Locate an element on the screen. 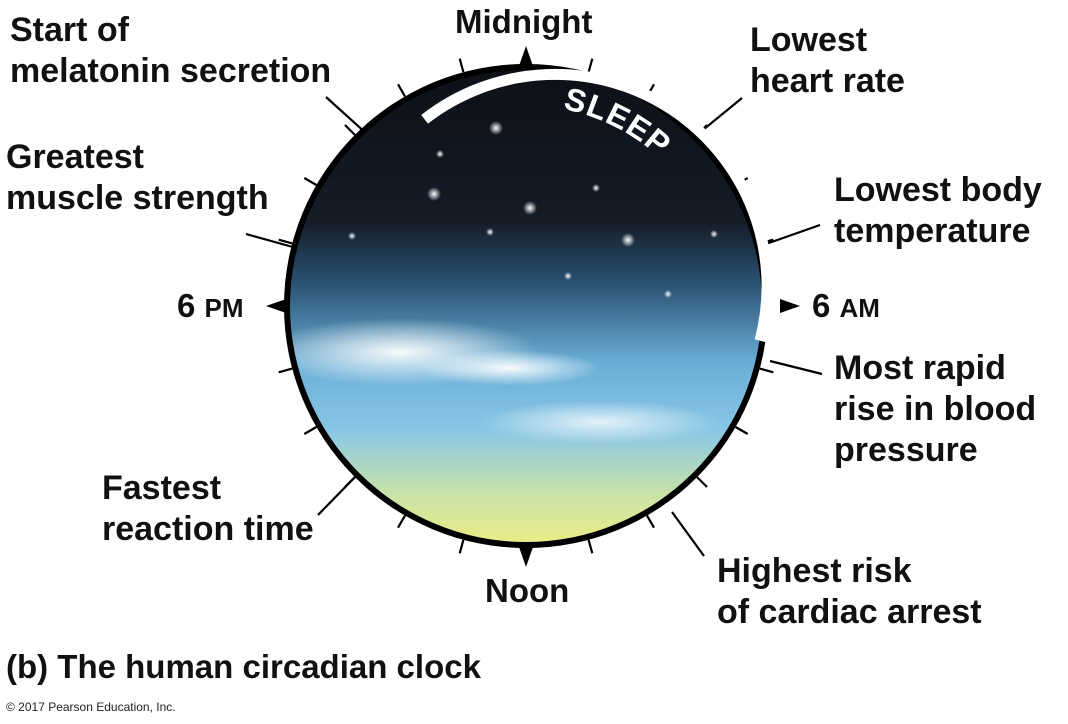 The height and width of the screenshot is (724, 1068). label-6am-unit: AM is located at coordinates (859, 308).